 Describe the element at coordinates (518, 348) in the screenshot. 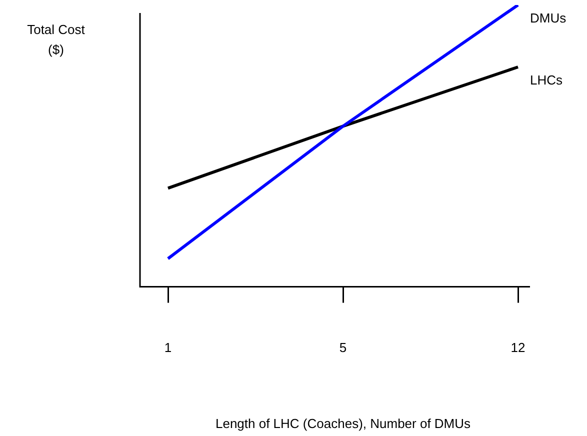

I see `x-tick-label: 12` at that location.